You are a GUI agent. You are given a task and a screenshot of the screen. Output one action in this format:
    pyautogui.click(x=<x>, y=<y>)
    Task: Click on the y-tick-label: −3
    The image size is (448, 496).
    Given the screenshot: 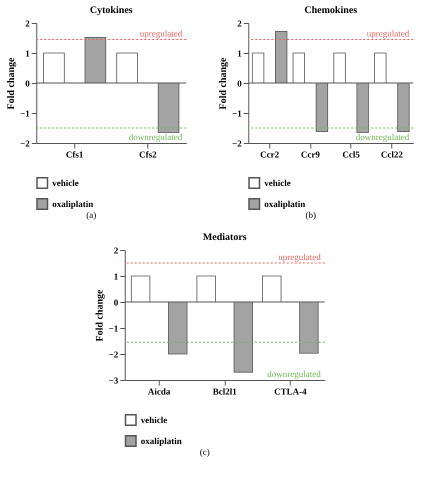 What is the action you would take?
    pyautogui.click(x=113, y=381)
    